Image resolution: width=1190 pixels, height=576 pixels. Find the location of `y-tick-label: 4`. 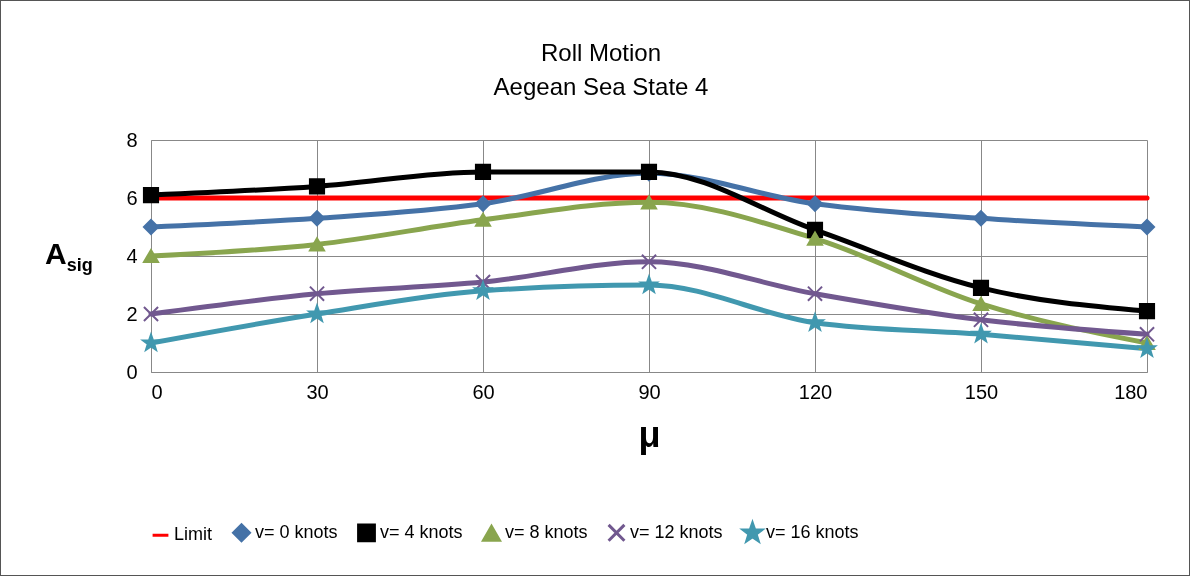

y-tick-label: 4 is located at coordinates (132, 255).